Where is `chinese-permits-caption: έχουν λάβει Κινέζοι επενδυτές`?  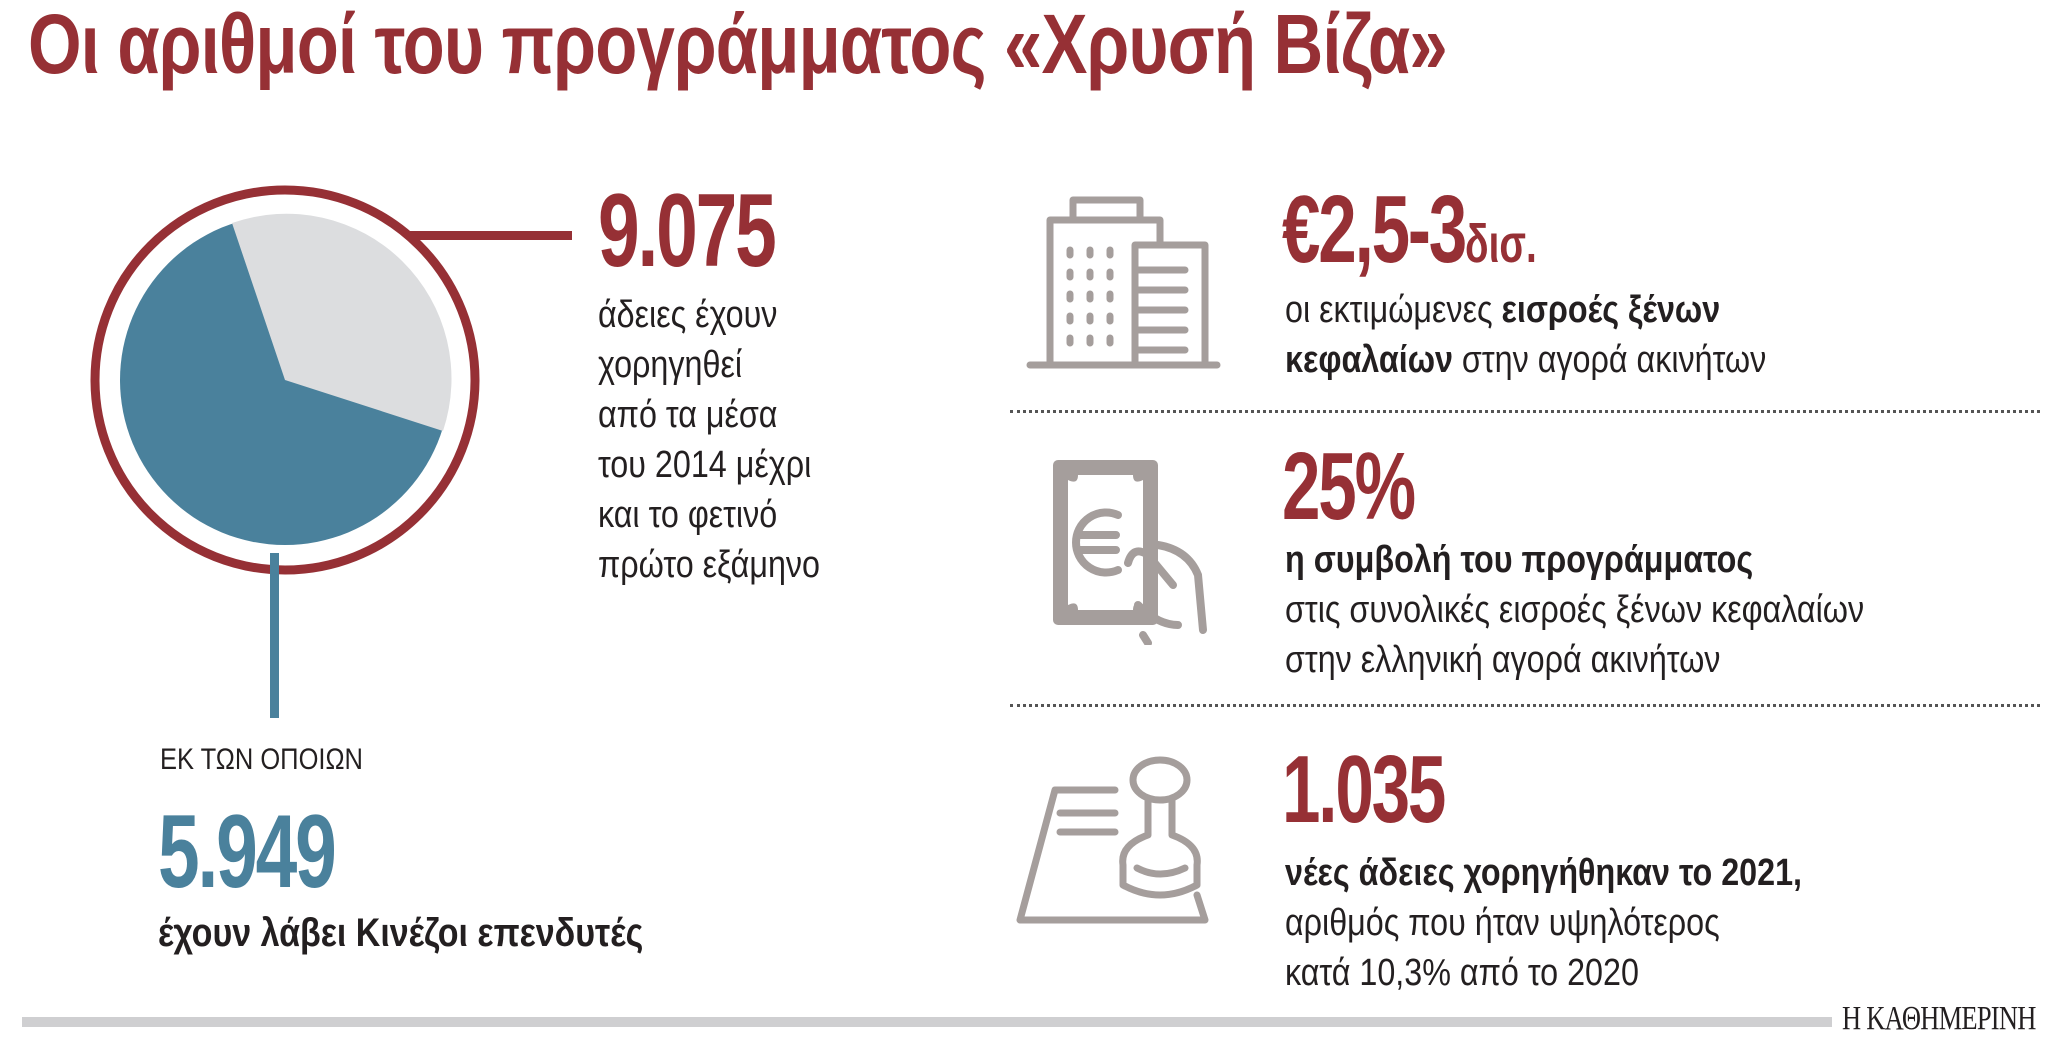 chinese-permits-caption: έχουν λάβει Κινέζοι επενδυτές is located at coordinates (401, 933).